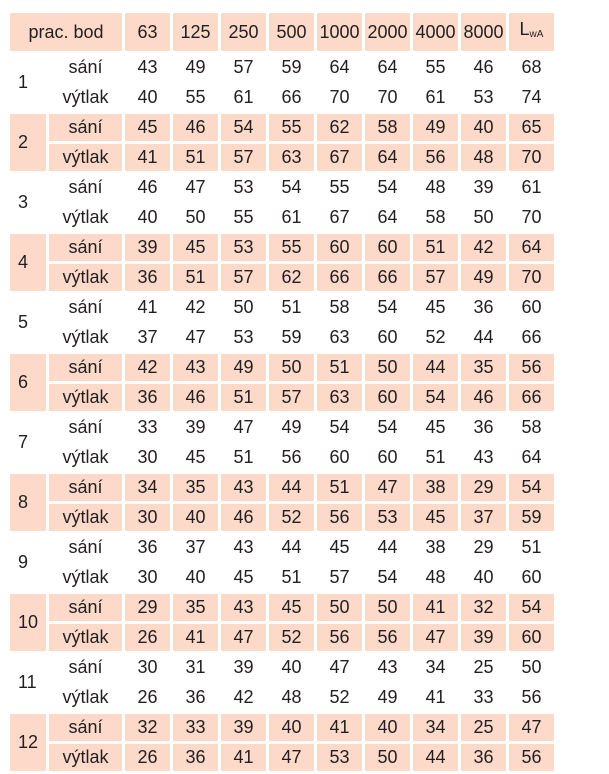 The image size is (609, 774). Describe the element at coordinates (291, 757) in the screenshot. I see `value-cell: 47` at that location.